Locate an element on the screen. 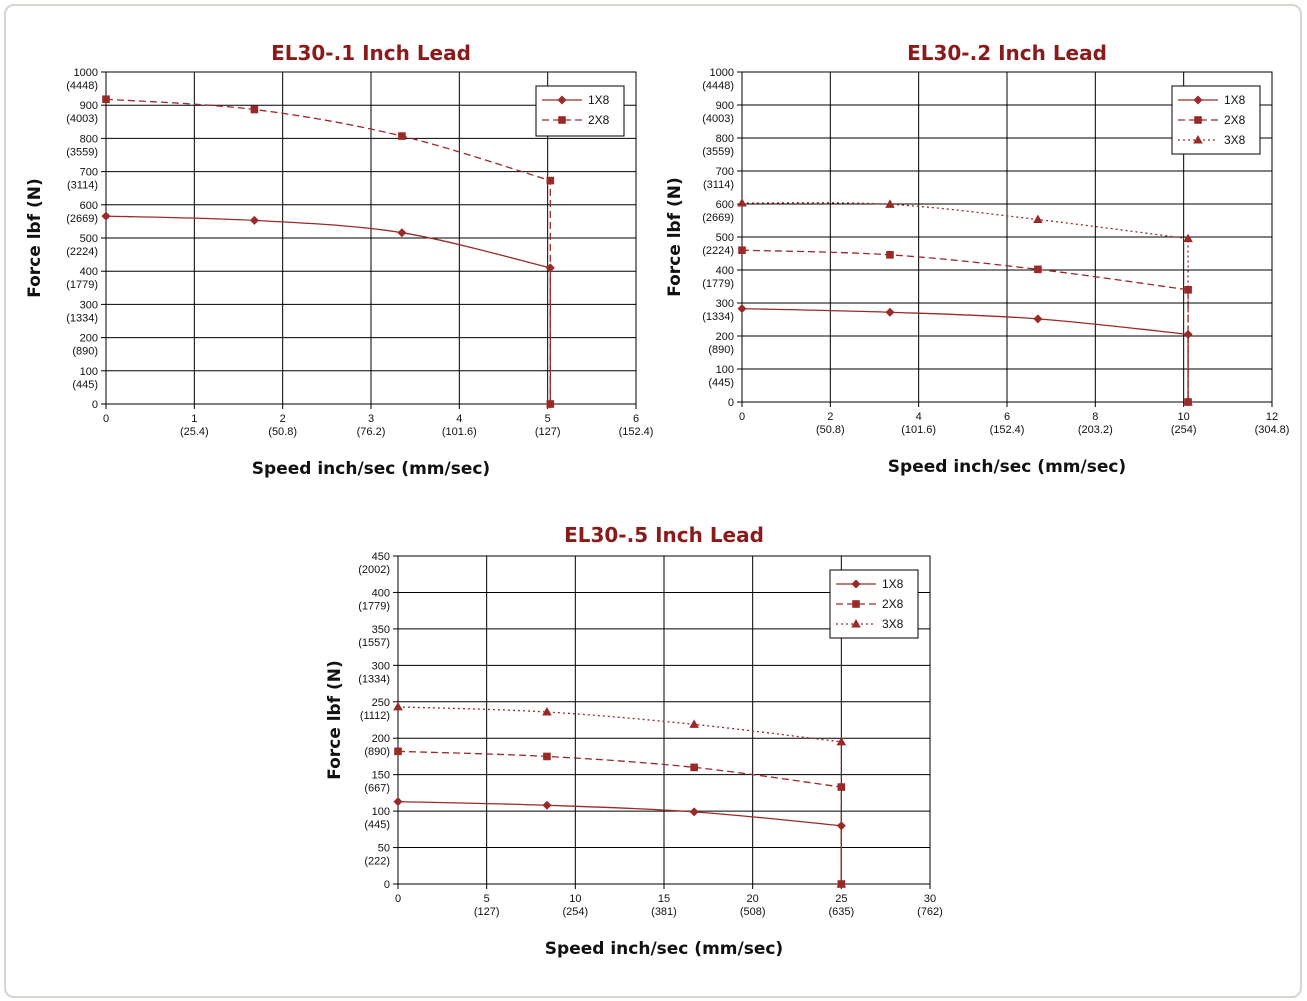 The width and height of the screenshot is (1307, 1001). y-tick-label: 600 is located at coordinates (89, 206).